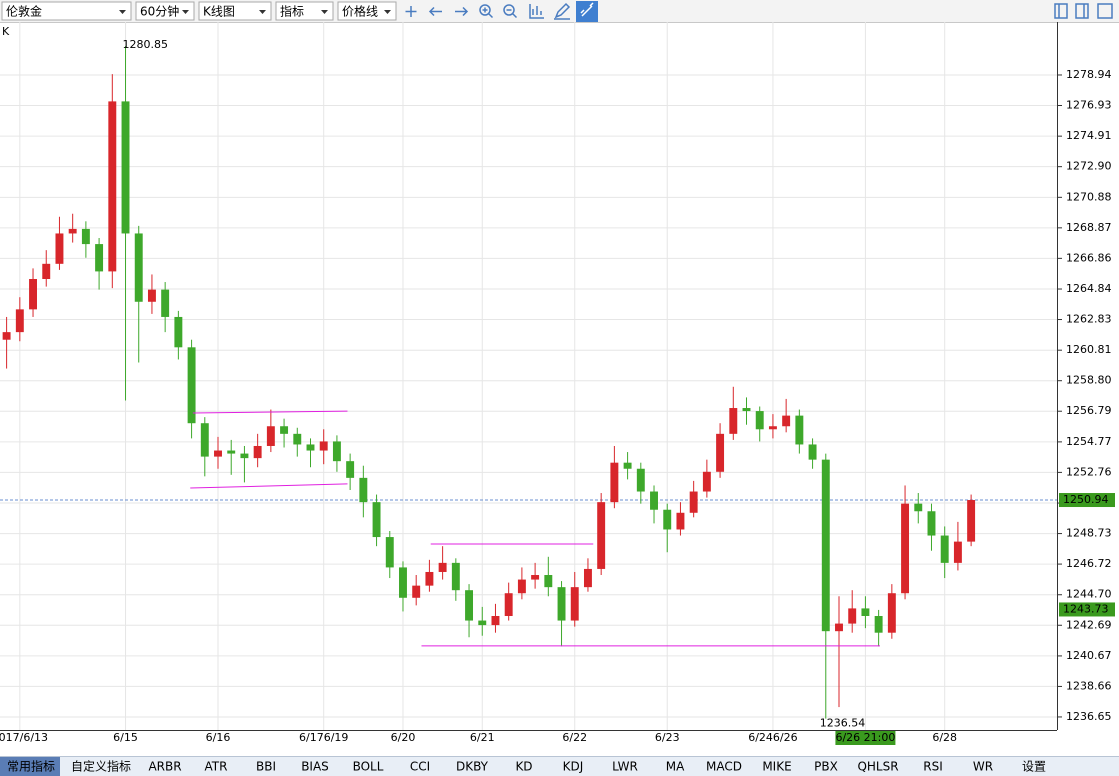 Image resolution: width=1119 pixels, height=776 pixels. What do you see at coordinates (510, 11) in the screenshot?
I see `zoom-out-icon` at bounding box center [510, 11].